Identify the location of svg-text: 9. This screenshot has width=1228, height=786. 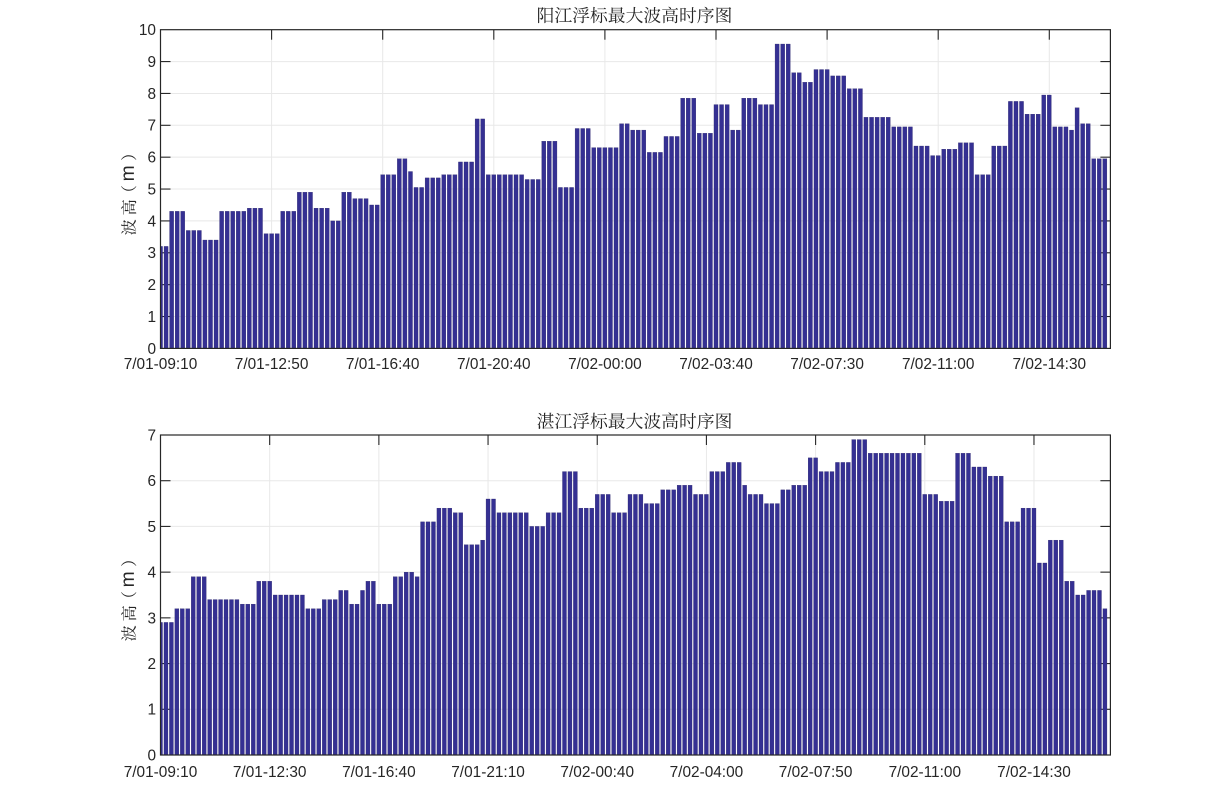
(151, 62).